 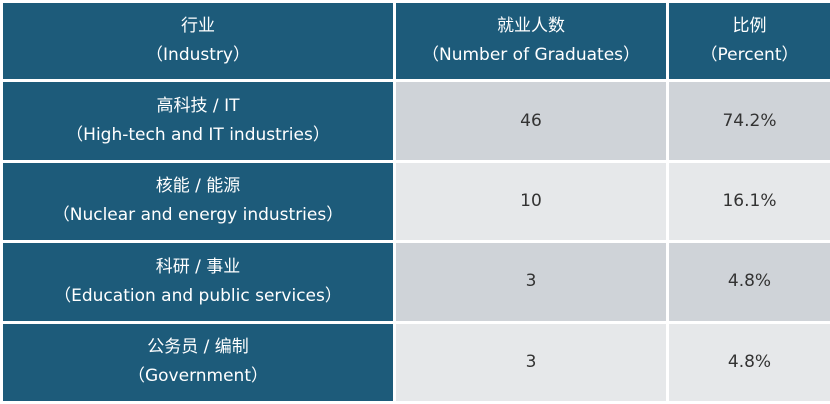 I want to click on industry-zh: 公务员 / 编制, so click(x=198, y=347).